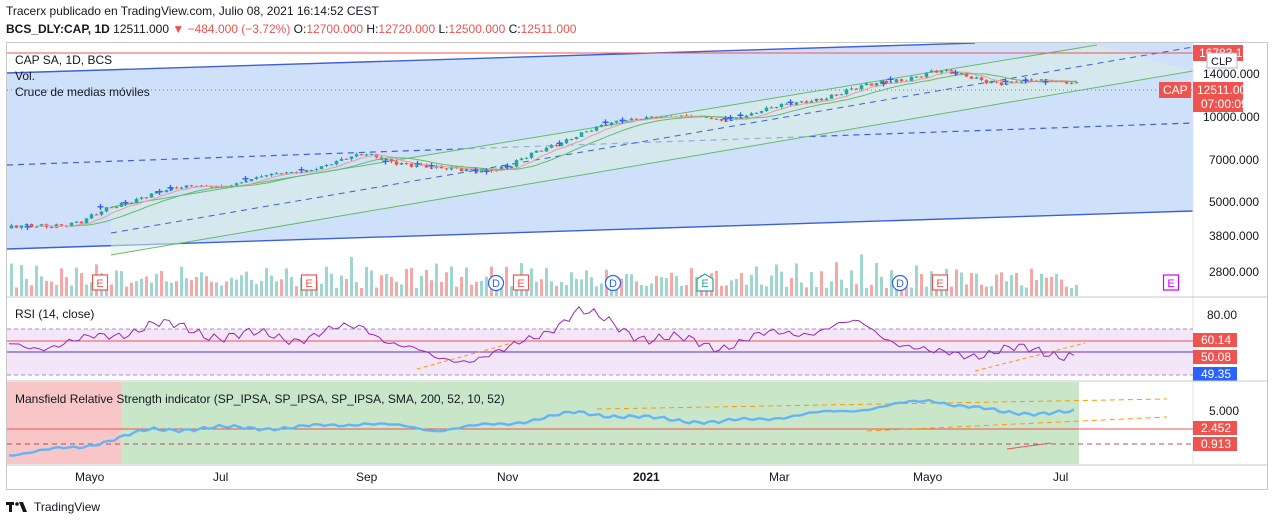 This screenshot has width=1274, height=528. I want to click on currency-label: CLP, so click(1221, 62).